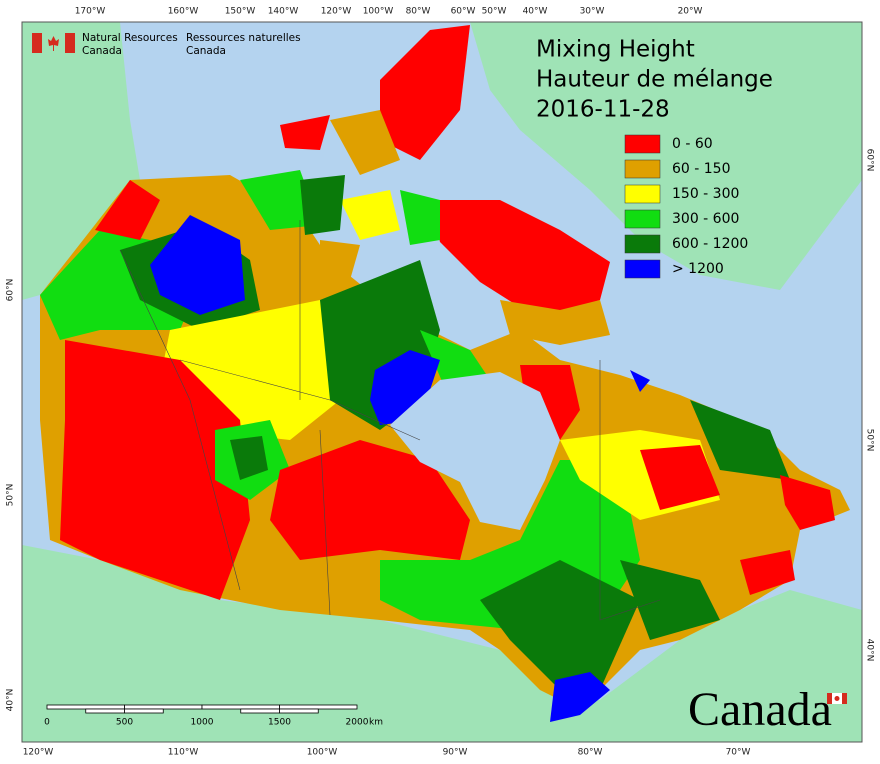 This screenshot has width=880, height=764. Describe the element at coordinates (283, 12) in the screenshot. I see `longitude-label: 140°W` at that location.